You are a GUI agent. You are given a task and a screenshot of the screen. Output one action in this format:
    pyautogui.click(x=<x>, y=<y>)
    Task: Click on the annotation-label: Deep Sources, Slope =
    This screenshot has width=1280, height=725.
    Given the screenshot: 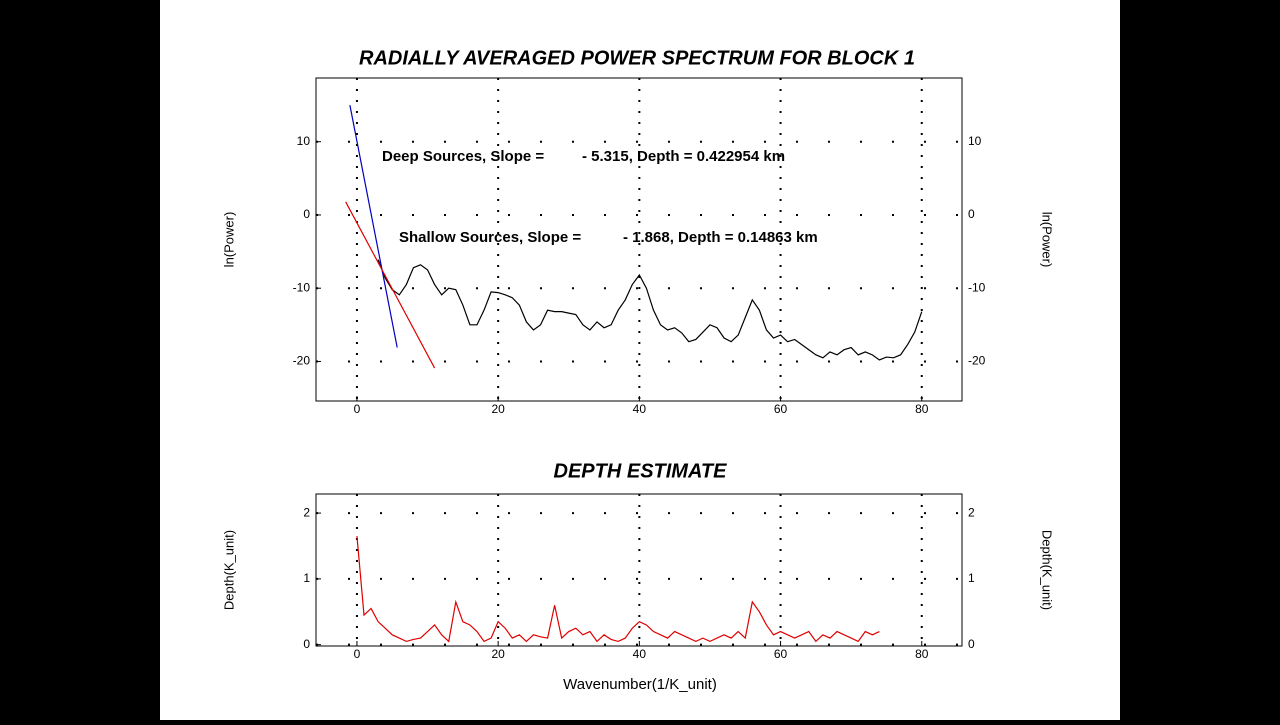 What is the action you would take?
    pyautogui.click(x=463, y=156)
    